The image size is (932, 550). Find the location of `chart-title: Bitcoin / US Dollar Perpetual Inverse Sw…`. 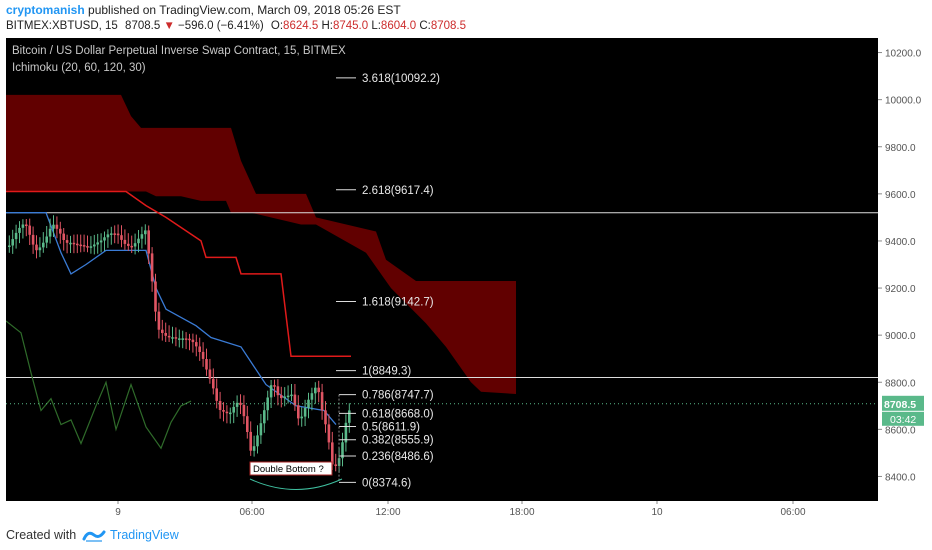

chart-title: Bitcoin / US Dollar Perpetual Inverse Sw… is located at coordinates (179, 51).